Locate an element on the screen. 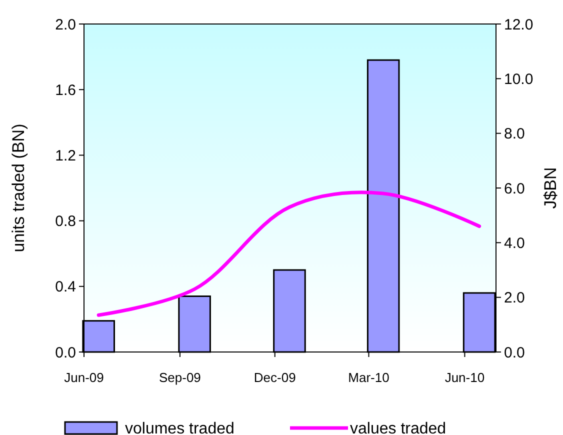  y2-tick-label: 8.0 is located at coordinates (514, 134).